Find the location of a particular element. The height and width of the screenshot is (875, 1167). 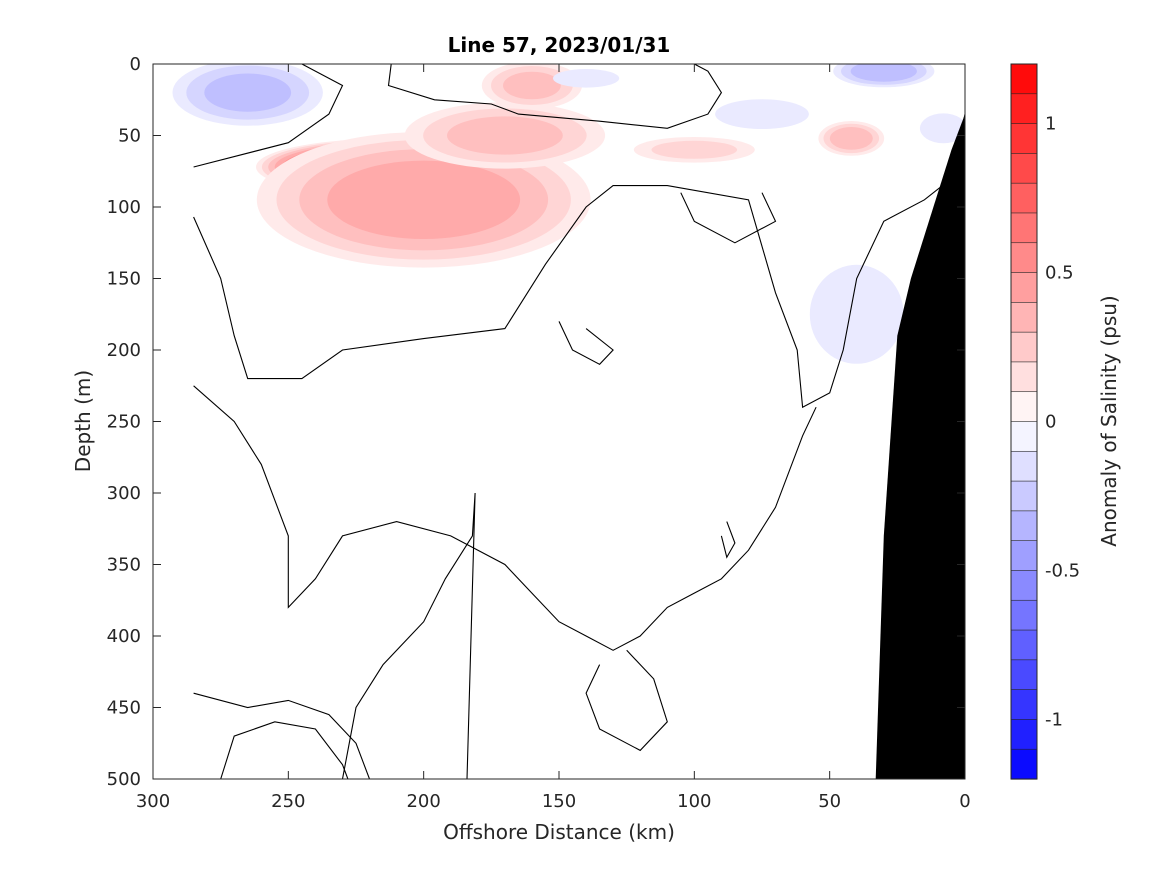

colorbar-tick-label: 1 is located at coordinates (1050, 124).